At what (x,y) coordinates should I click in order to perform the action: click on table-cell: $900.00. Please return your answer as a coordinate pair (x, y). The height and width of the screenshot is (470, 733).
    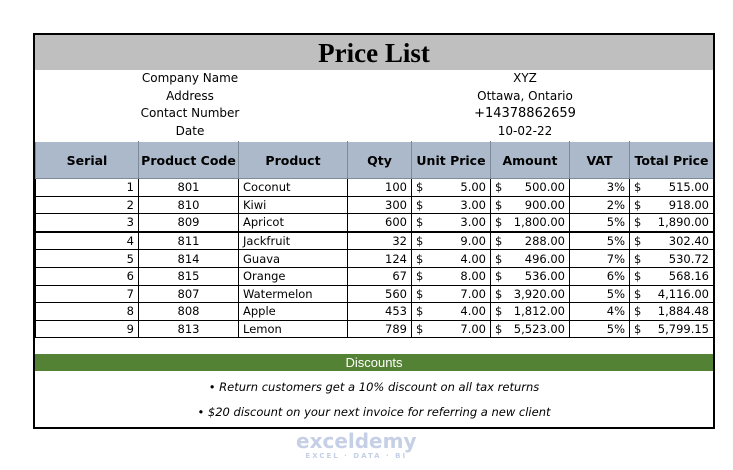
    Looking at the image, I should click on (530, 205).